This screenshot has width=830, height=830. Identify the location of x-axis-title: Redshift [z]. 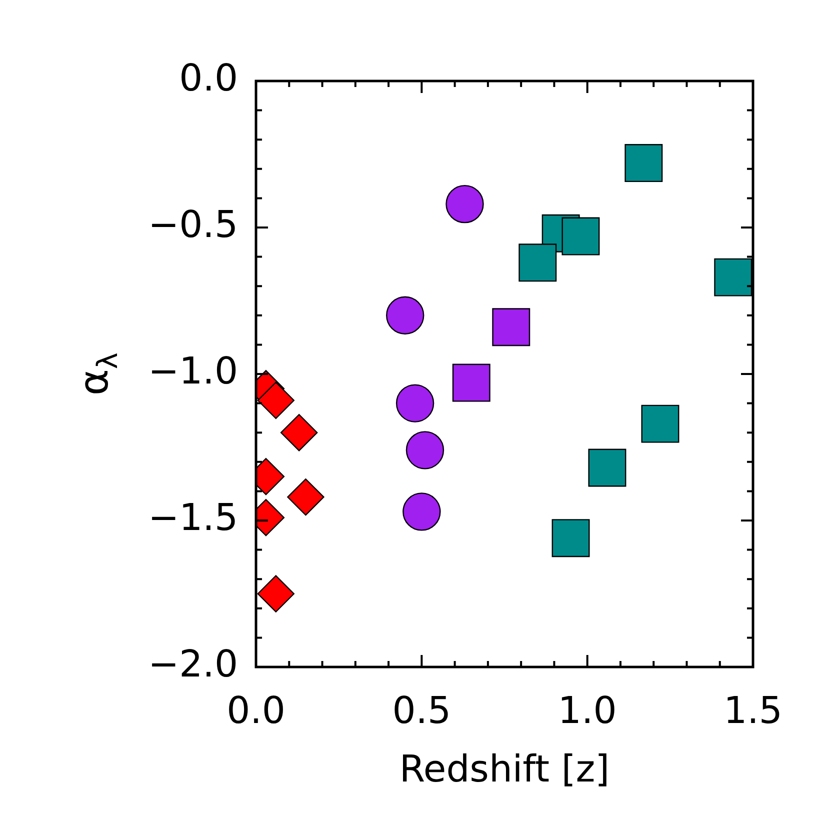
(504, 769).